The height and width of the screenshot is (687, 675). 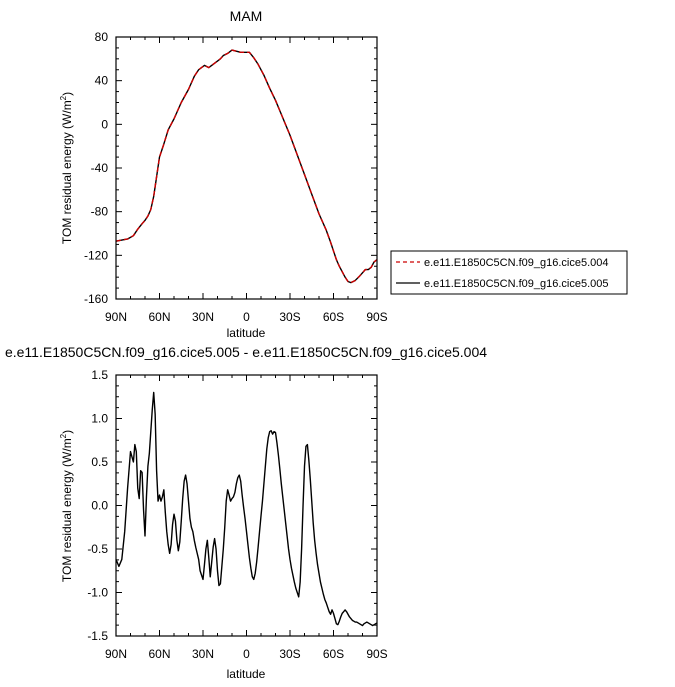 What do you see at coordinates (104, 124) in the screenshot?
I see `y-tick-label: 0` at bounding box center [104, 124].